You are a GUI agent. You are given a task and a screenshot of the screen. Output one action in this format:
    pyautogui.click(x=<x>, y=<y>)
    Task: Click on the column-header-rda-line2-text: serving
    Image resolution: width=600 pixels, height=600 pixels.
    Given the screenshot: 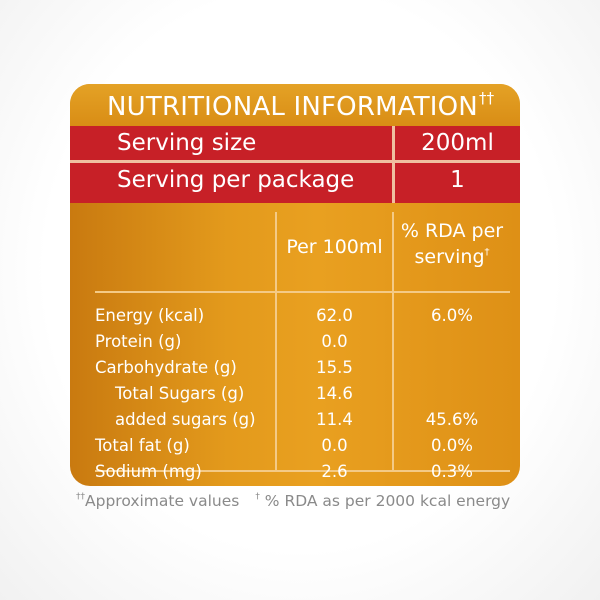 What is the action you would take?
    pyautogui.click(x=449, y=257)
    